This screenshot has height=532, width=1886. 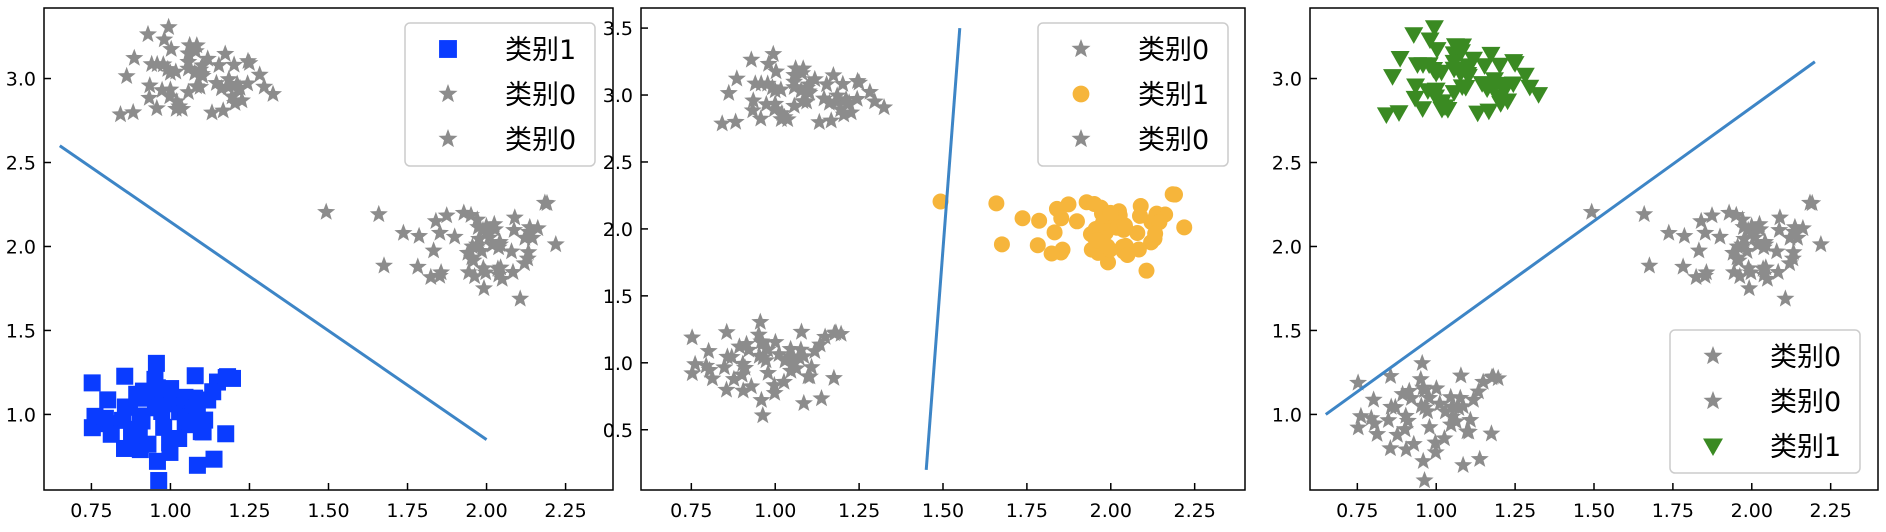 I want to click on x-tick-label: 1.00, so click(x=170, y=511).